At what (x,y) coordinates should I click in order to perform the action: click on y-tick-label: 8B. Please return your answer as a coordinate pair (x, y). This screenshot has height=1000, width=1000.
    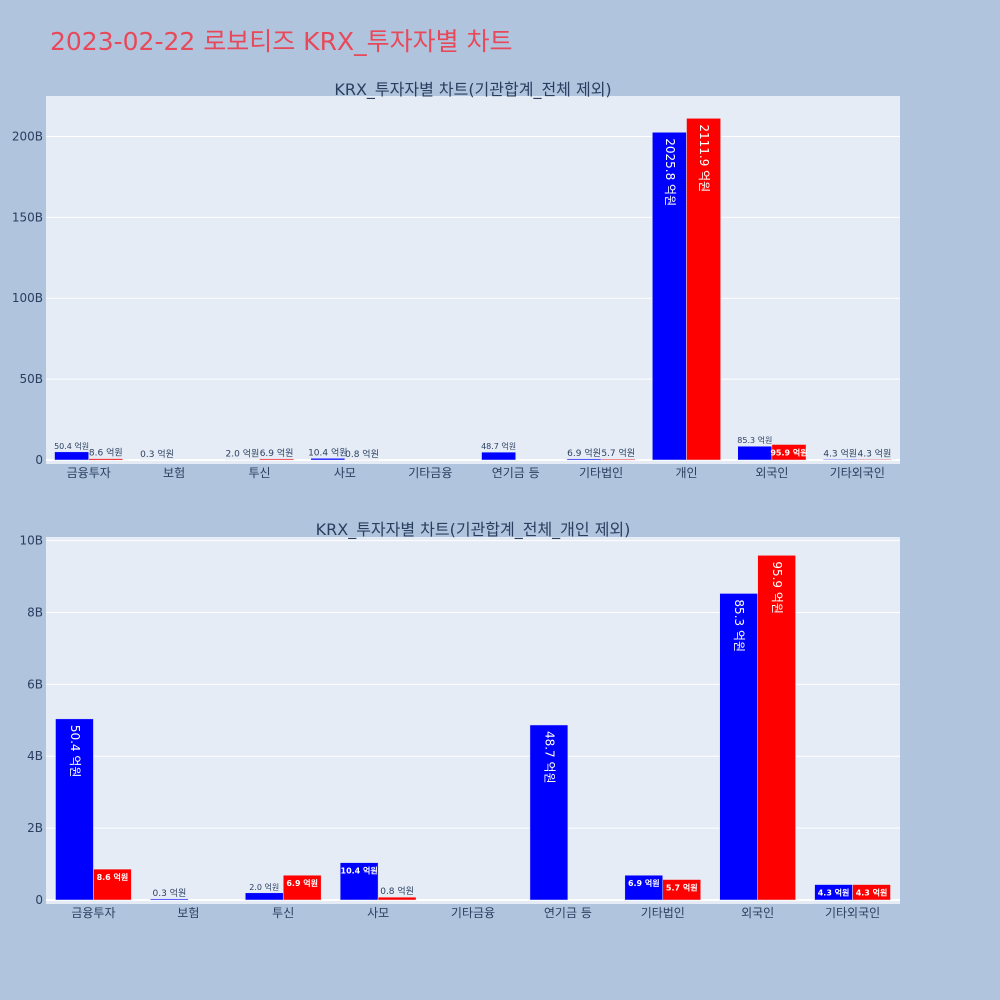
    Looking at the image, I should click on (35, 612).